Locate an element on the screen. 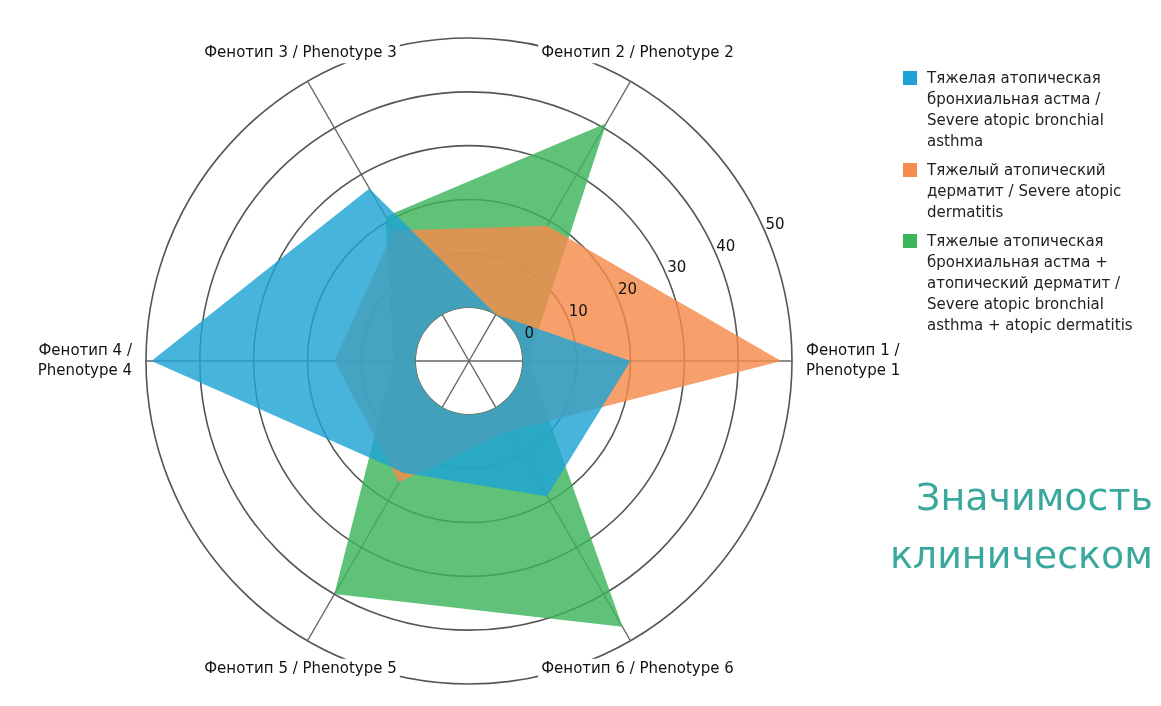 The width and height of the screenshot is (1161, 706). legend-label: Тяжелые атопическая бронхиальная астма + атопический дерматит / Severe atopic bronchial asthma + atopic dermatitis is located at coordinates (1030, 283).